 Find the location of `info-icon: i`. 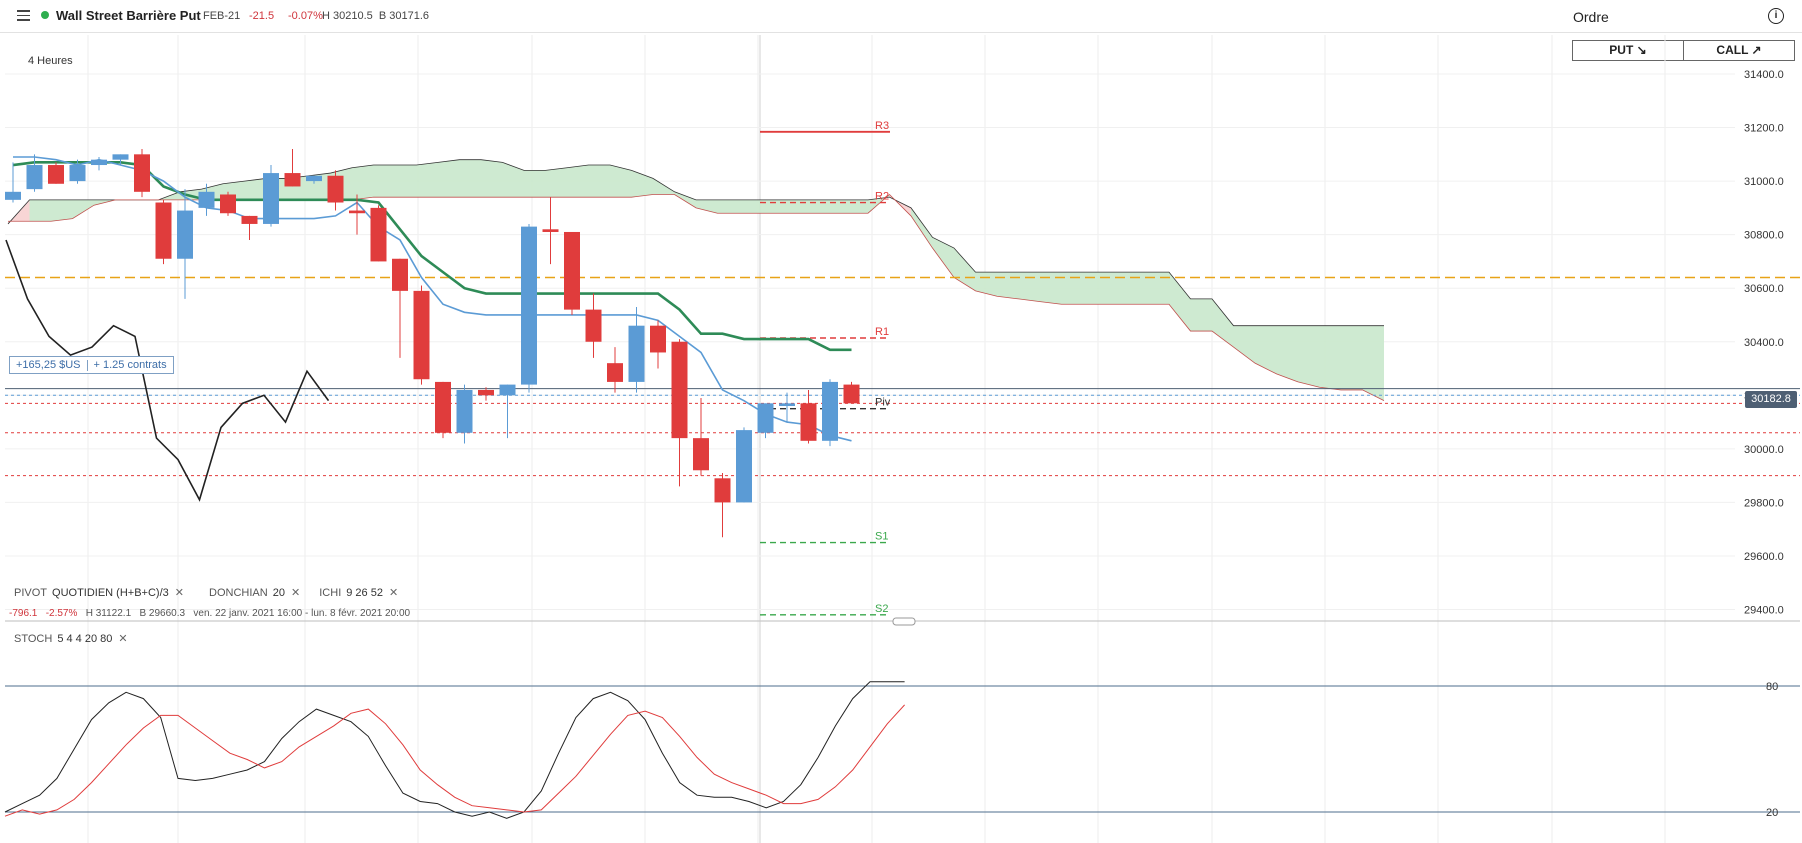

info-icon: i is located at coordinates (1776, 16).